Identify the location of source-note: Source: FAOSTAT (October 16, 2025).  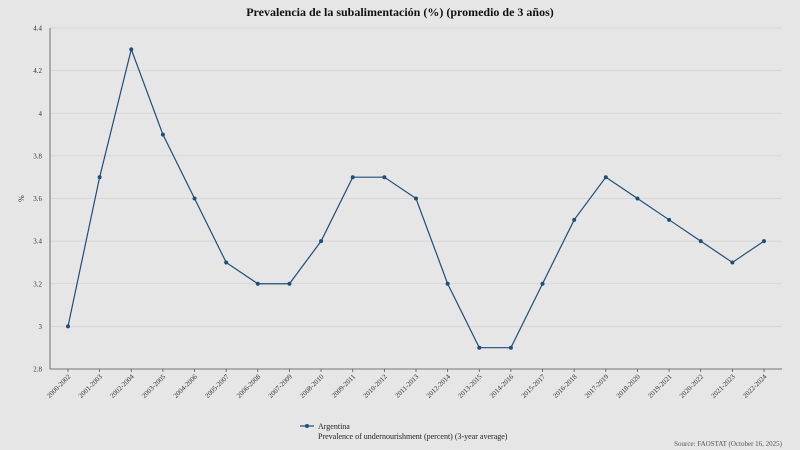
(728, 444).